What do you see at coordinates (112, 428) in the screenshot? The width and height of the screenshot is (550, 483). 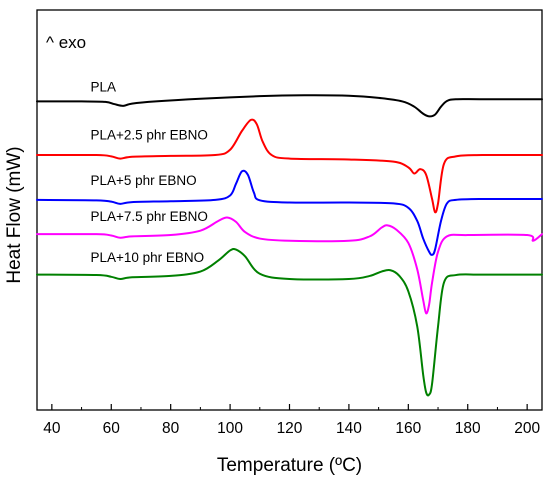 I see `x-tick-label: 60` at bounding box center [112, 428].